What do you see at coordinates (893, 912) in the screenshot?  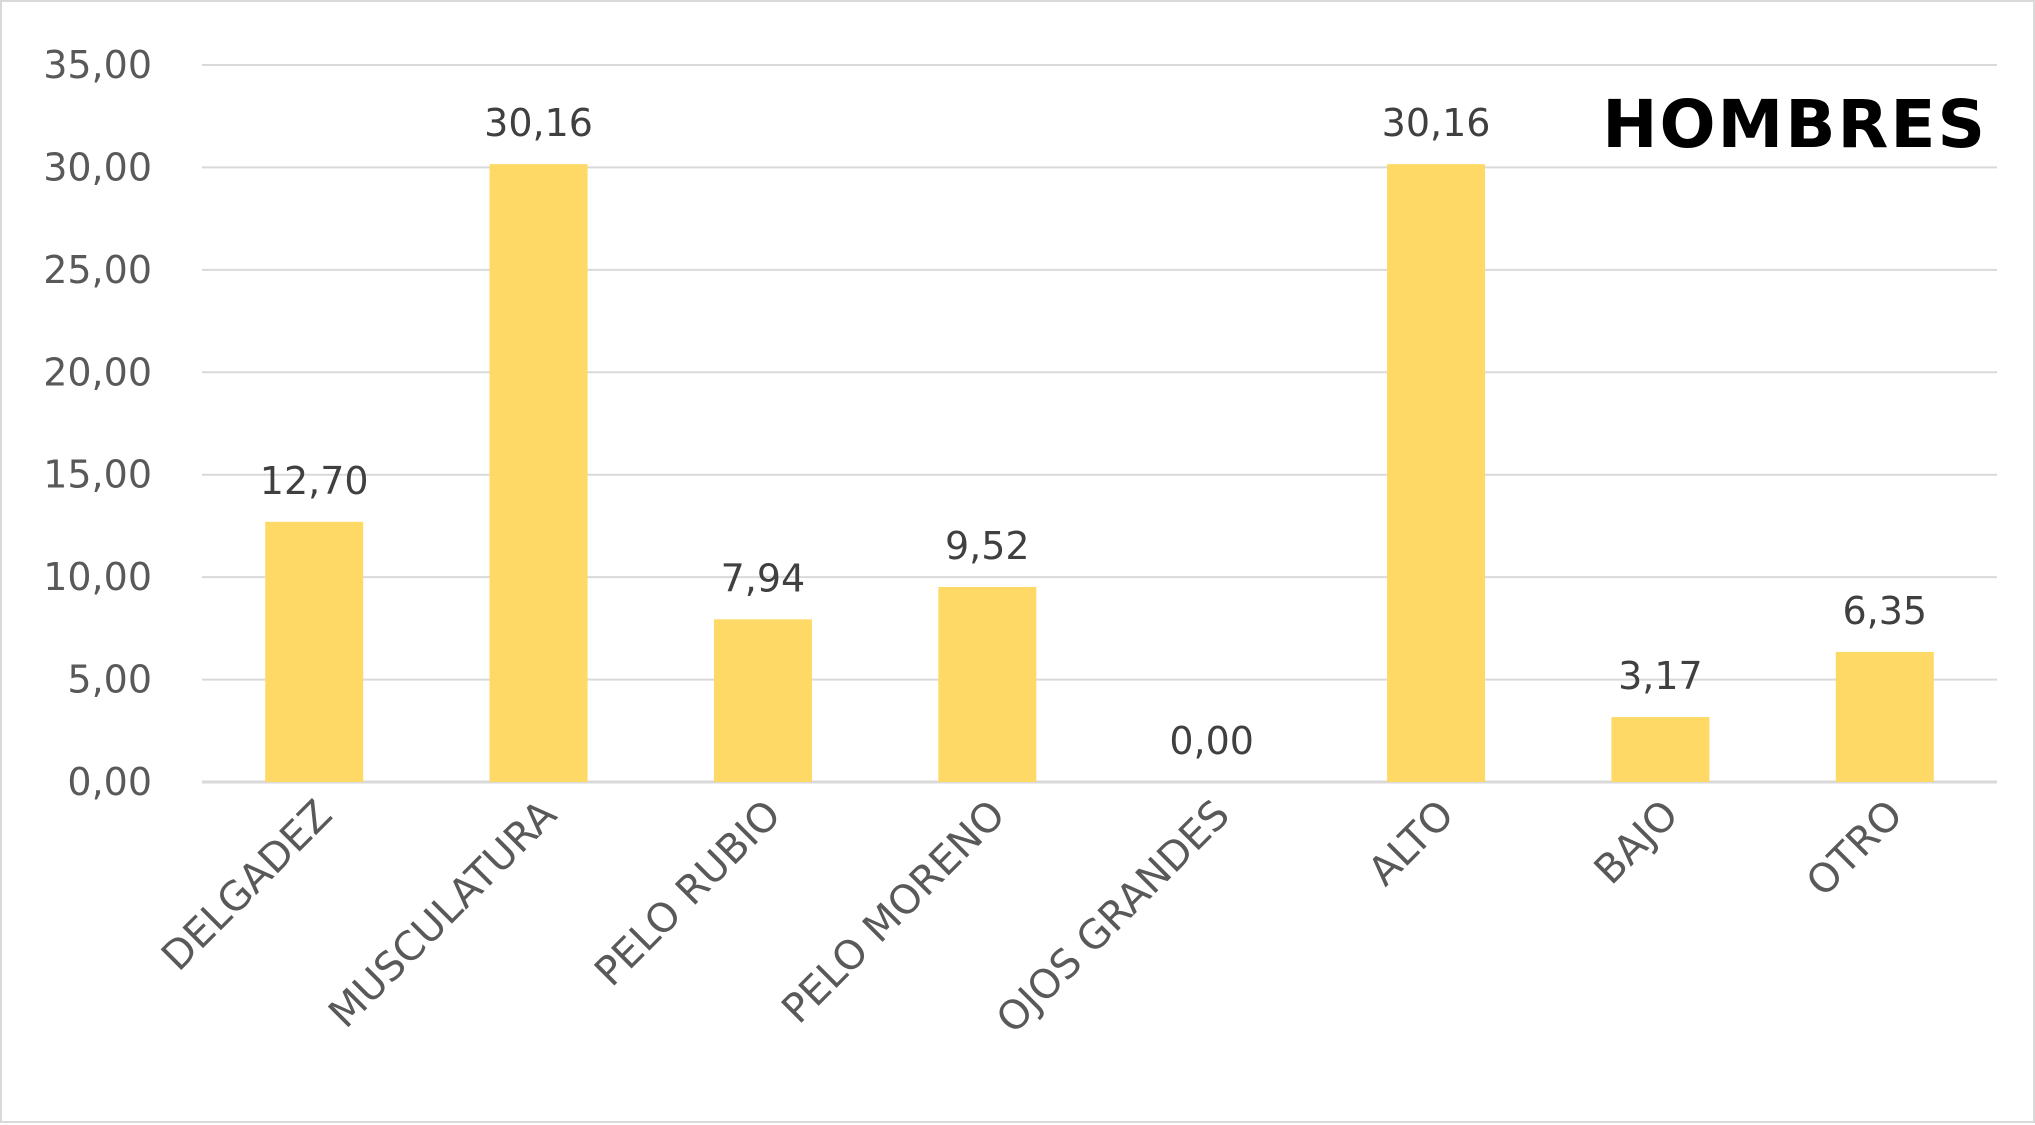 I see `category-label: PELO MORENO` at bounding box center [893, 912].